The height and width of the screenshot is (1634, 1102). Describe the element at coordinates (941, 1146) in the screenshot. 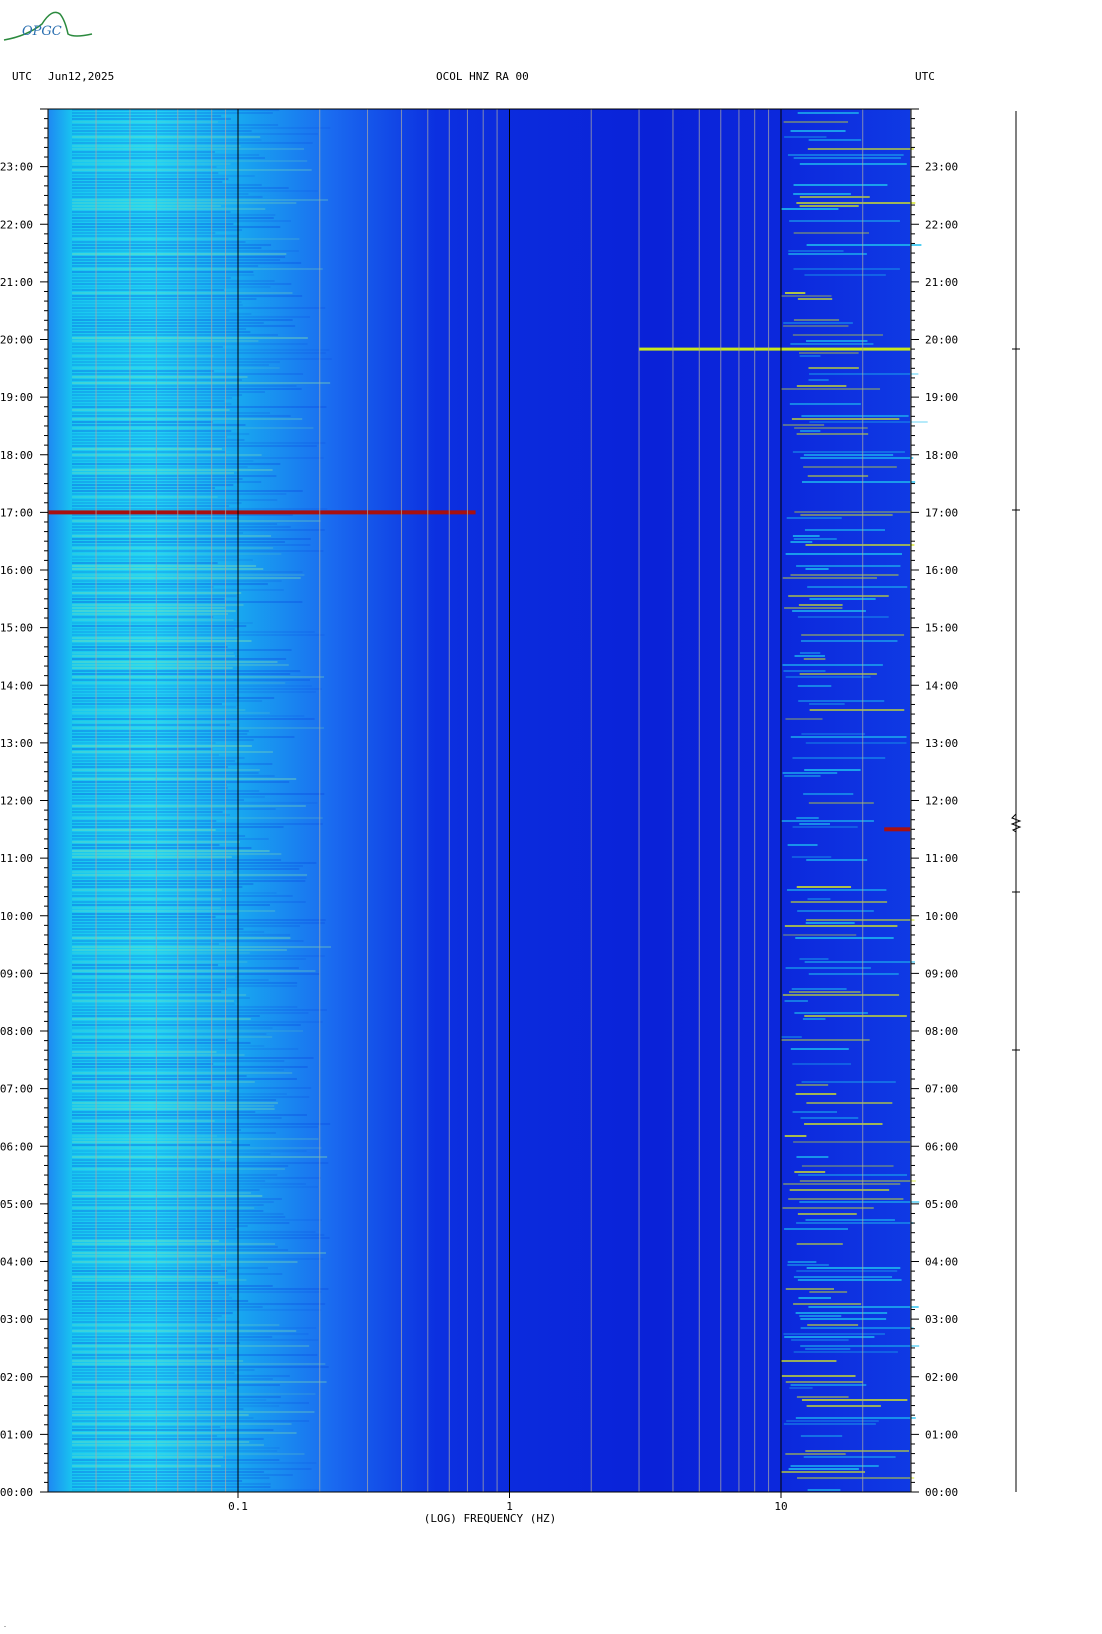

I see `y-tick-label: 06:00` at that location.